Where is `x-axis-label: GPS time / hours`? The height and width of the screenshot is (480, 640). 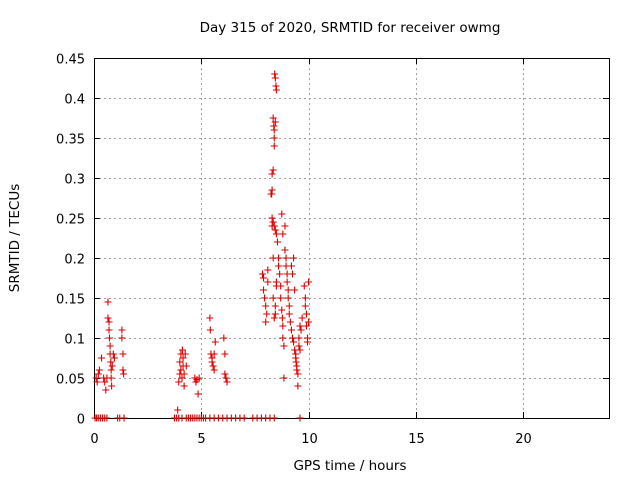 x-axis-label: GPS time / hours is located at coordinates (349, 466).